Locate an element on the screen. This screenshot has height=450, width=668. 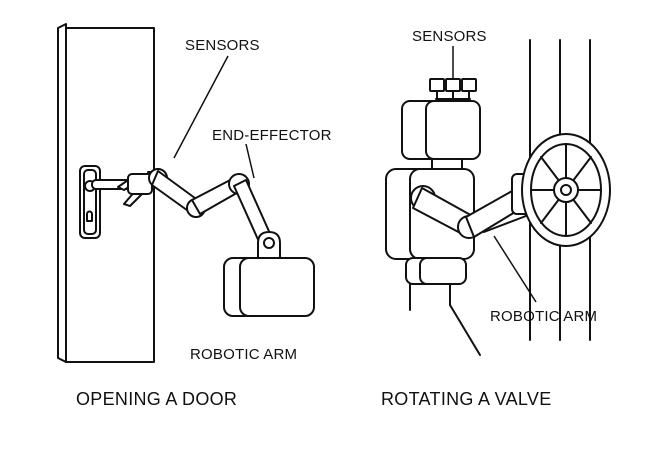
sensor-array is located at coordinates (453, 90).